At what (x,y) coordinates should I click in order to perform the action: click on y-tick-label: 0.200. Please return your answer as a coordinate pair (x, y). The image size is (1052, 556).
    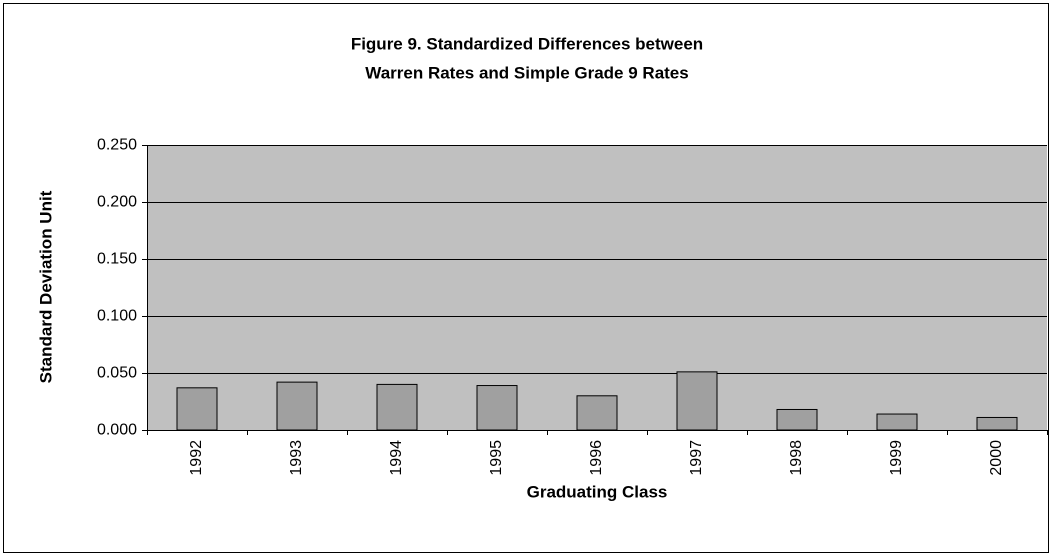
    Looking at the image, I should click on (117, 202).